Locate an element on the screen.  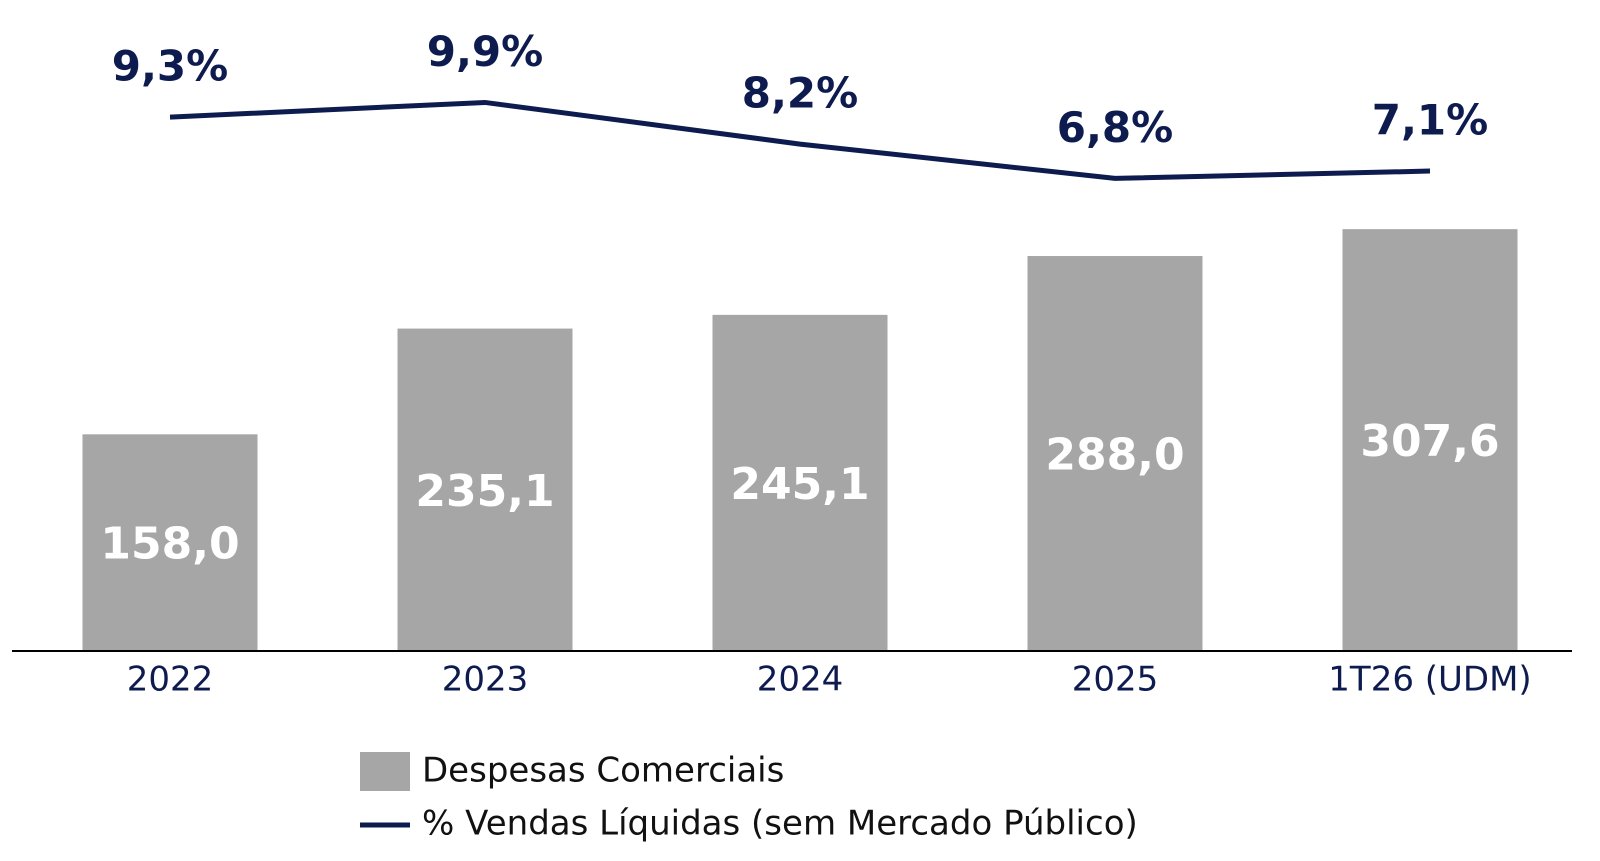
x-tick-label: 2024 is located at coordinates (800, 680).